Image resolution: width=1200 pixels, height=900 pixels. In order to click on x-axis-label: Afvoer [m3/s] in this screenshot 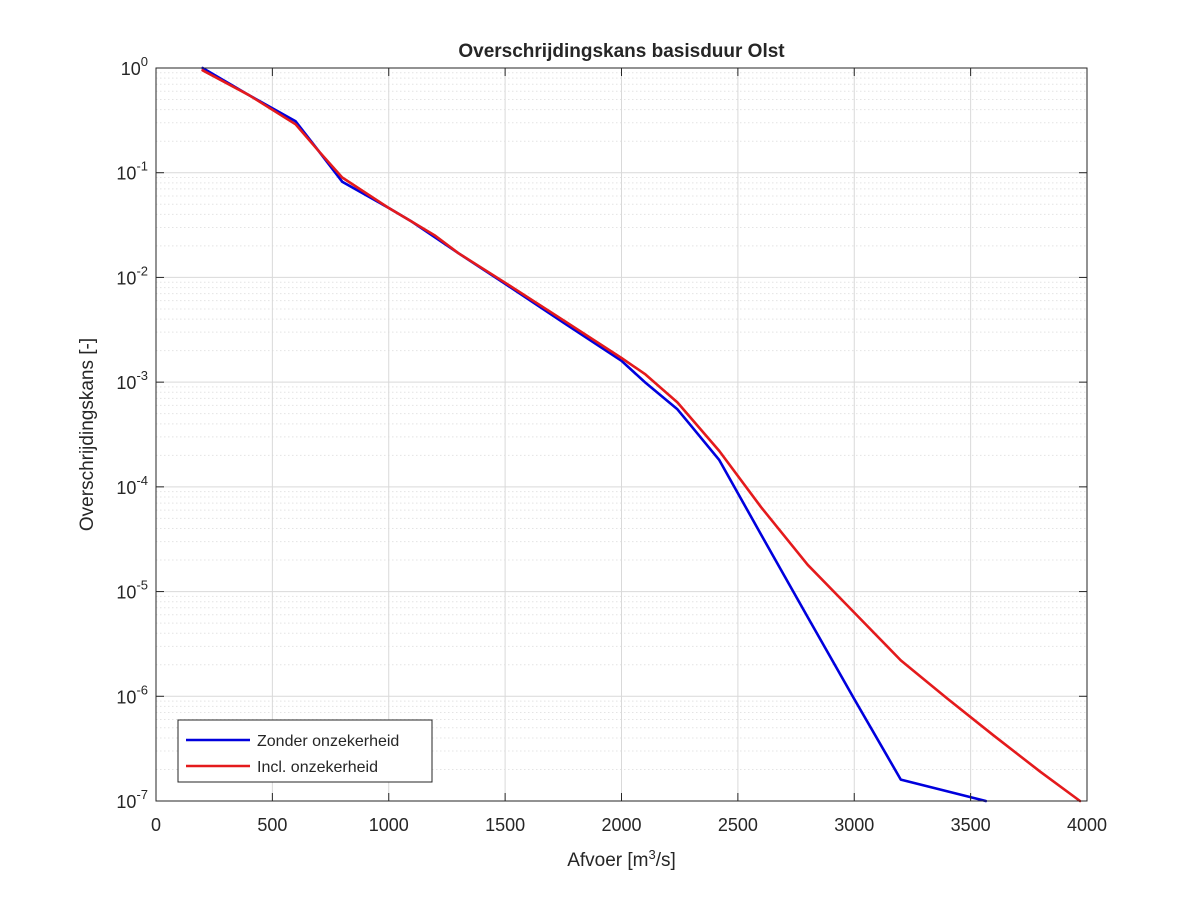, I will do `click(621, 859)`.